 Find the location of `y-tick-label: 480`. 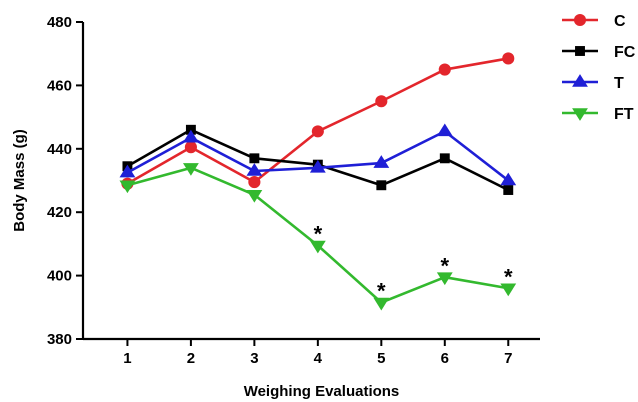

y-tick-label: 480 is located at coordinates (59, 22).